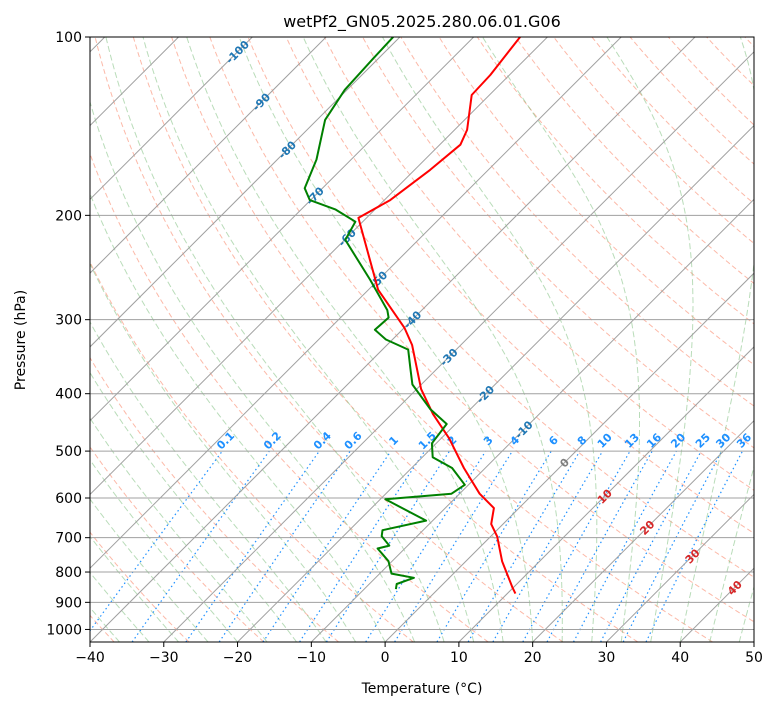  Describe the element at coordinates (353, 440) in the screenshot. I see `mixing-ratio-label: 0.6` at that location.